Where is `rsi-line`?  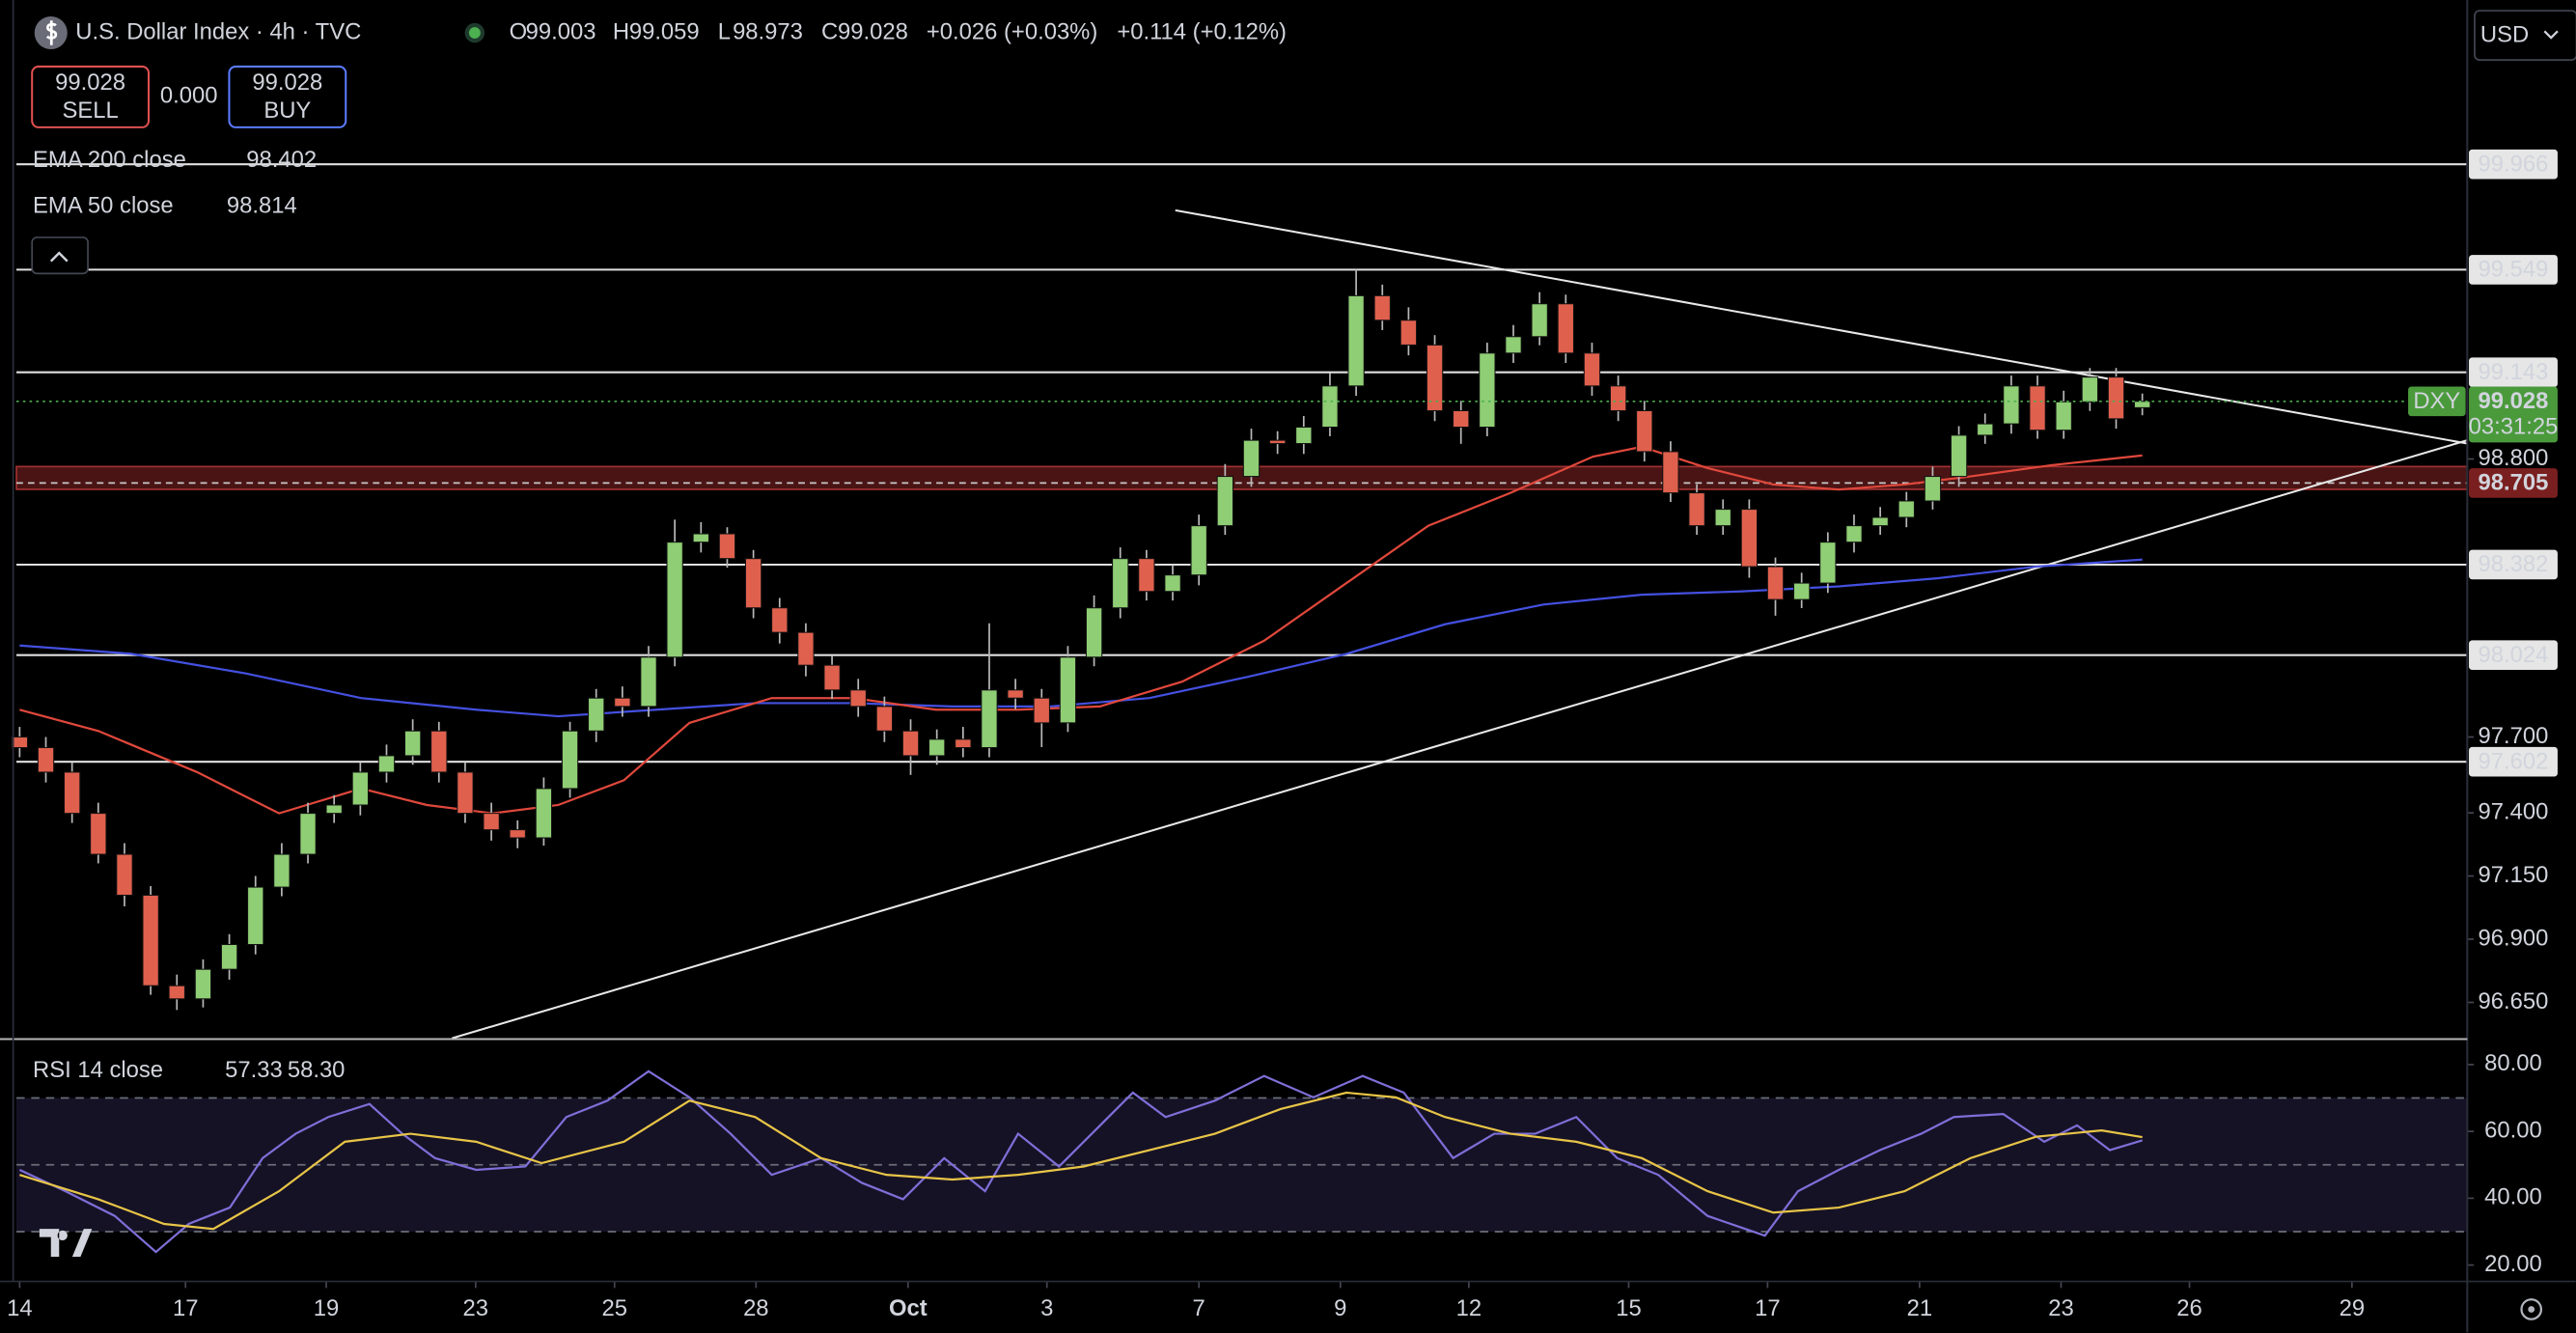
rsi-line is located at coordinates (1080, 1161).